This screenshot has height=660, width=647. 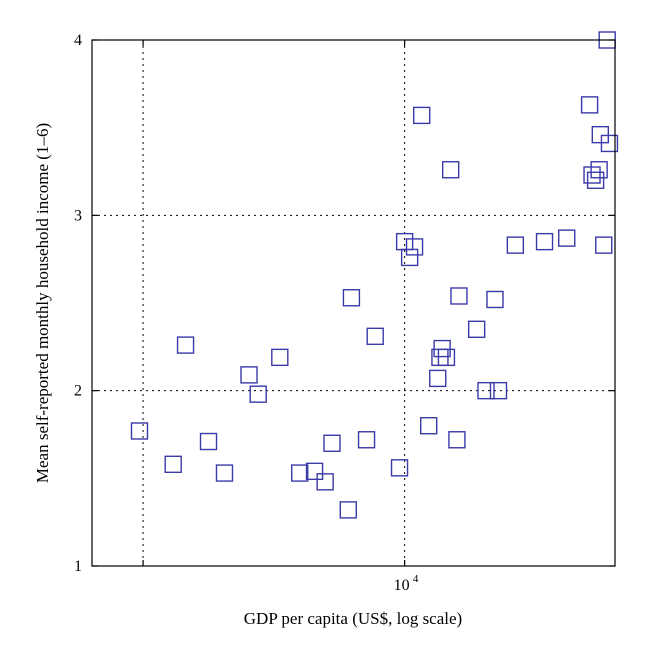 What do you see at coordinates (353, 618) in the screenshot?
I see `x-axis-label: GDP per capita (US$, log scale)` at bounding box center [353, 618].